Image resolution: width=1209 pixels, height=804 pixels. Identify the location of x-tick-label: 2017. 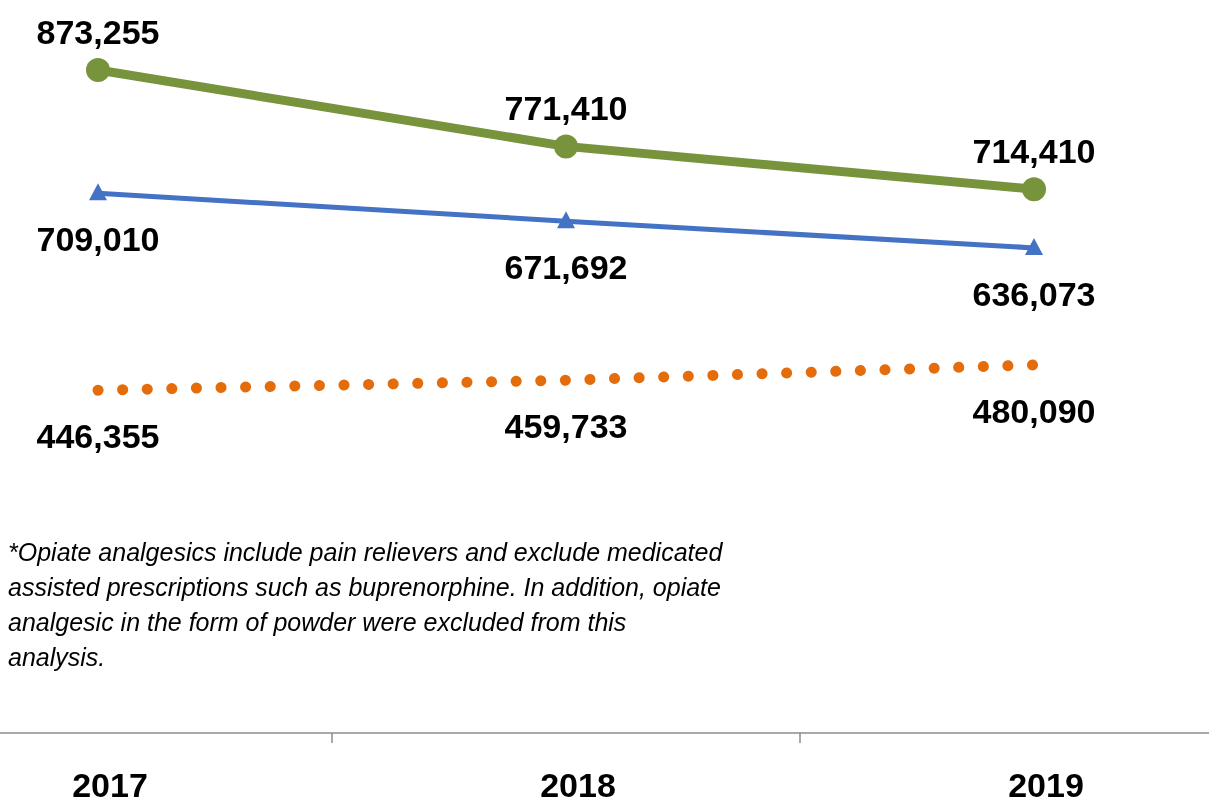
(110, 785).